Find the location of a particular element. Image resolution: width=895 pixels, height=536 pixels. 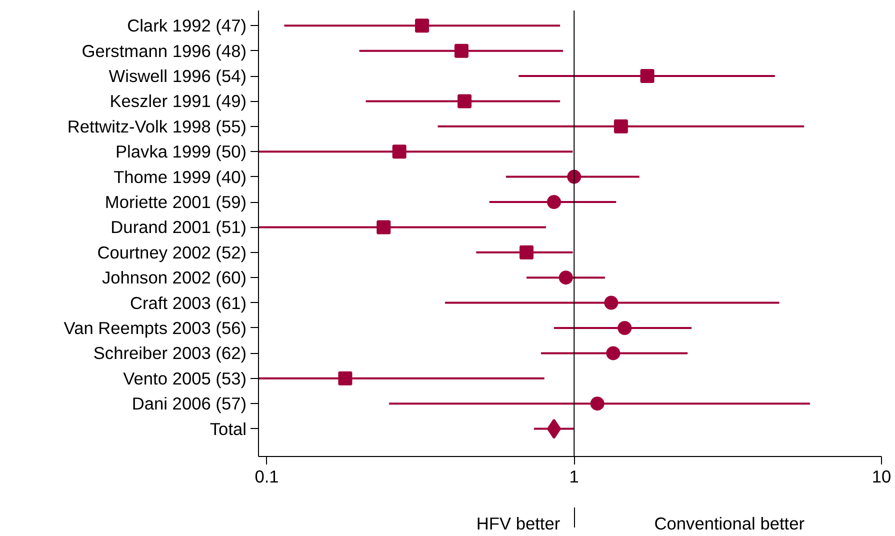

y-tick-label: Craft 2003 (61) is located at coordinates (188, 302).